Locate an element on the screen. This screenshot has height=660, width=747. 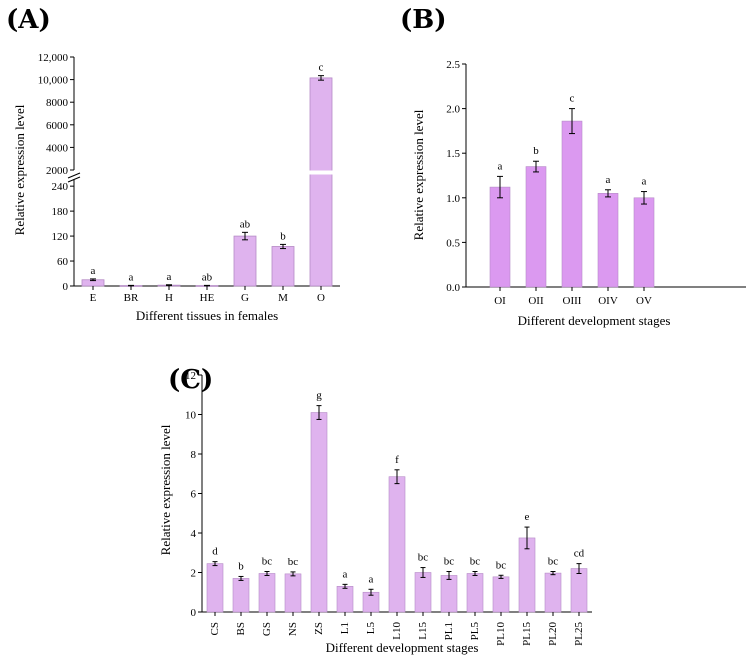
panel-c-x-tick-label: CS is located at coordinates (215, 628).